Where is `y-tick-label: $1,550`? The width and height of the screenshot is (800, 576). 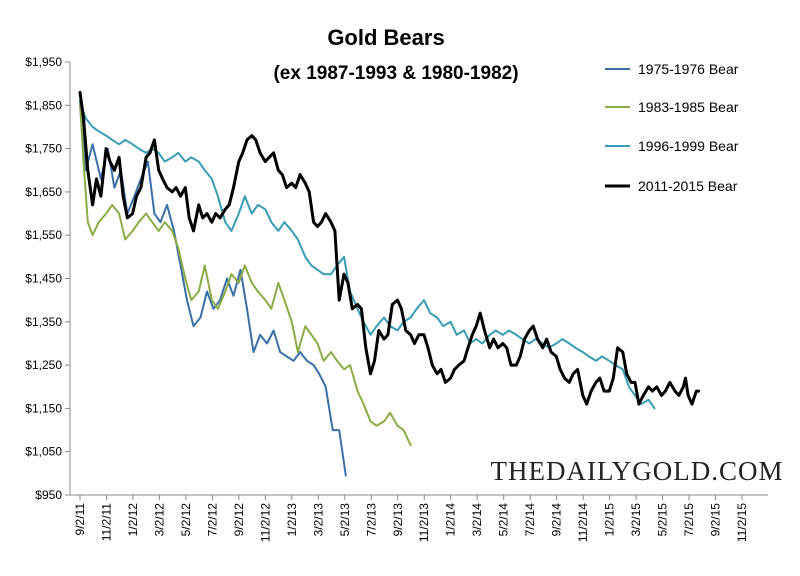
y-tick-label: $1,550 is located at coordinates (43, 235).